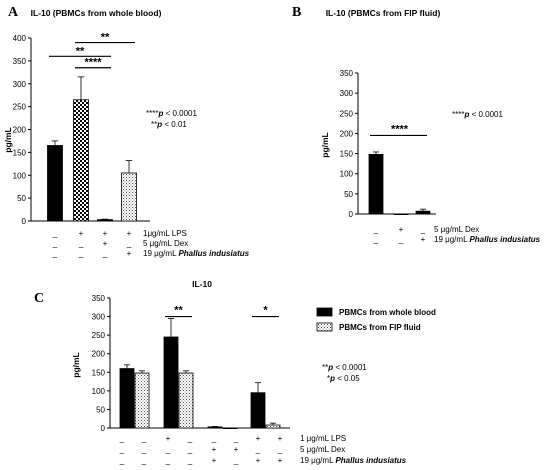 The width and height of the screenshot is (550, 470). I want to click on panel-a-ytick-label: 50, so click(21, 198).